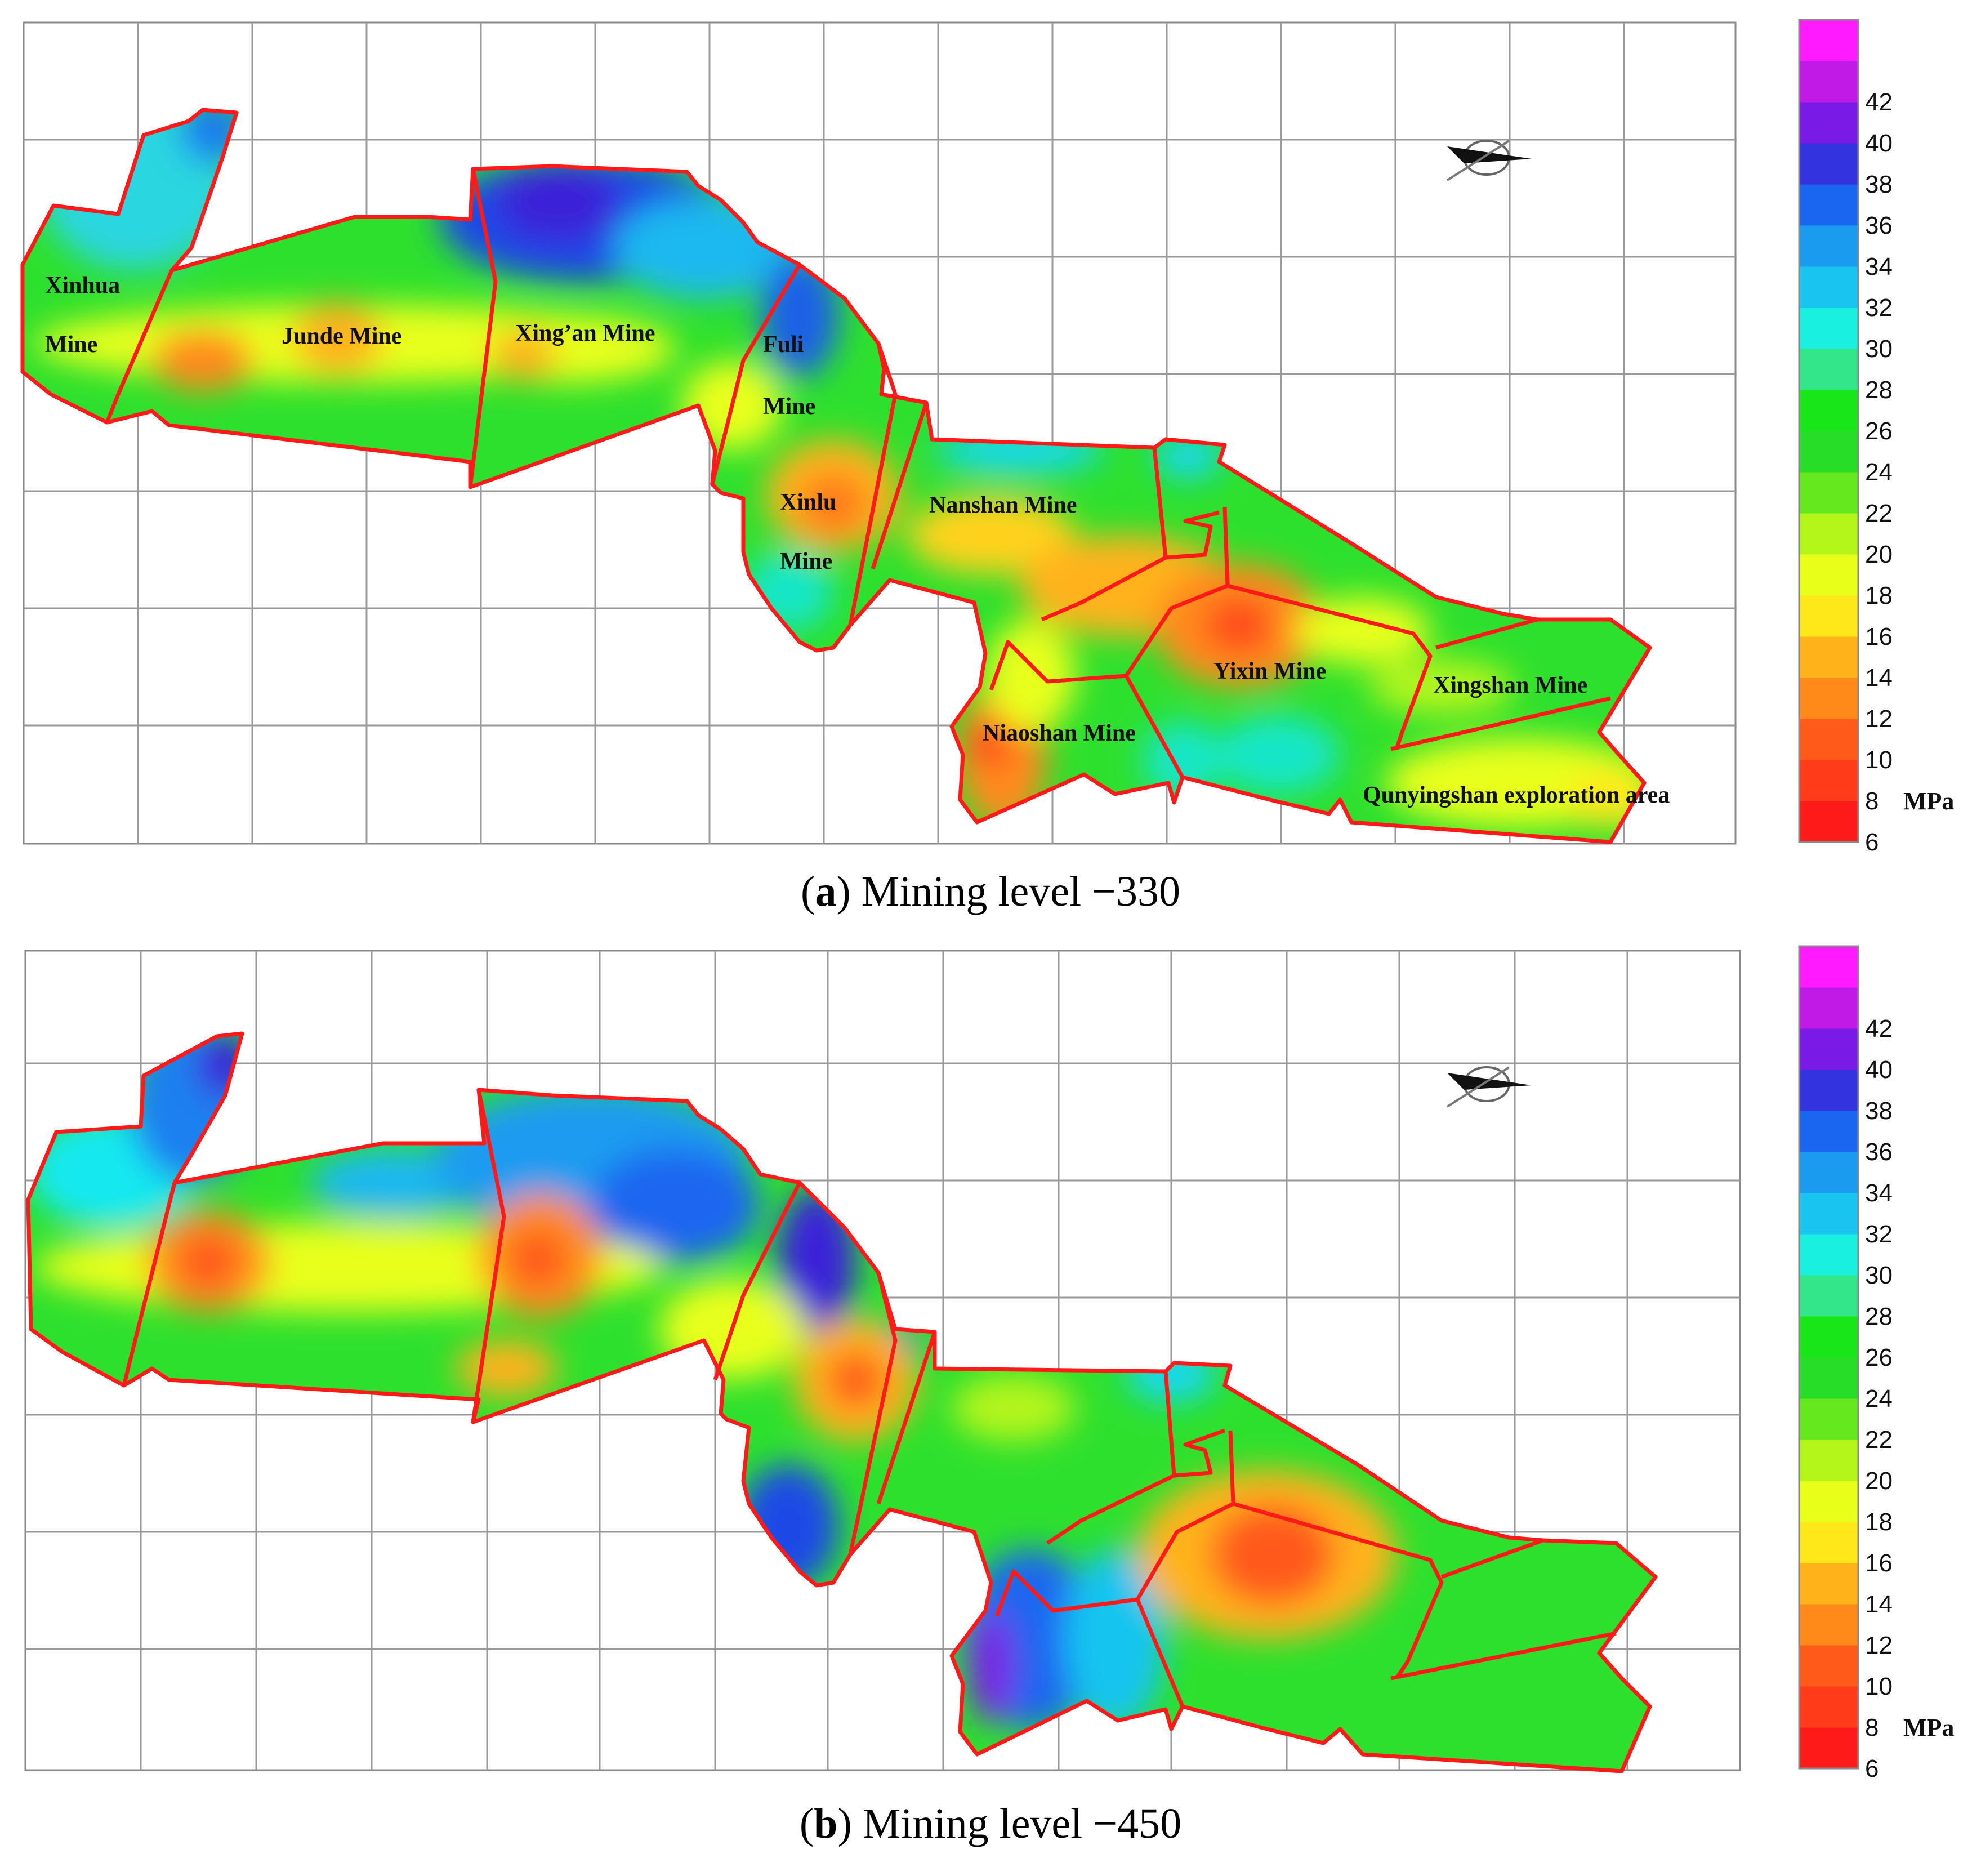  Describe the element at coordinates (1510, 685) in the screenshot. I see `label-xingshan: Xingshan Mine` at that location.